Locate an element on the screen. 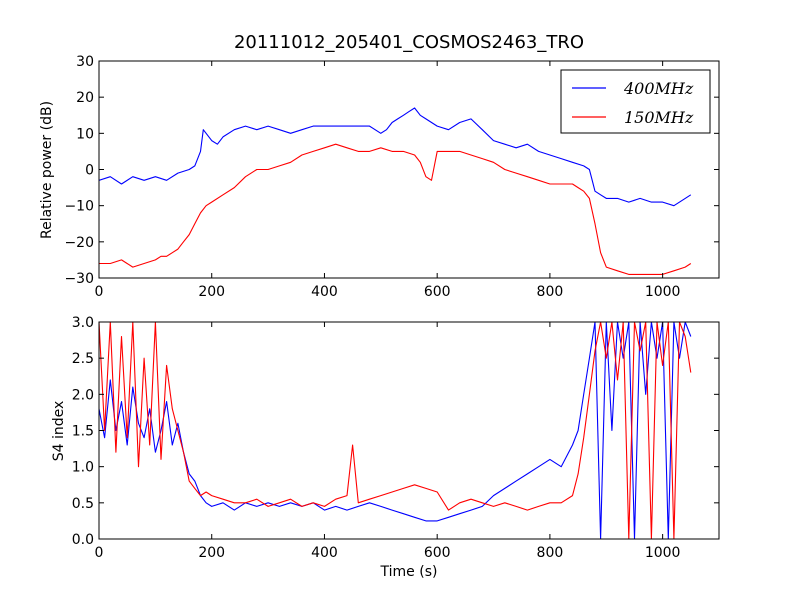 This screenshot has width=800, height=600. power-x-tick-label: 0 is located at coordinates (99, 292).